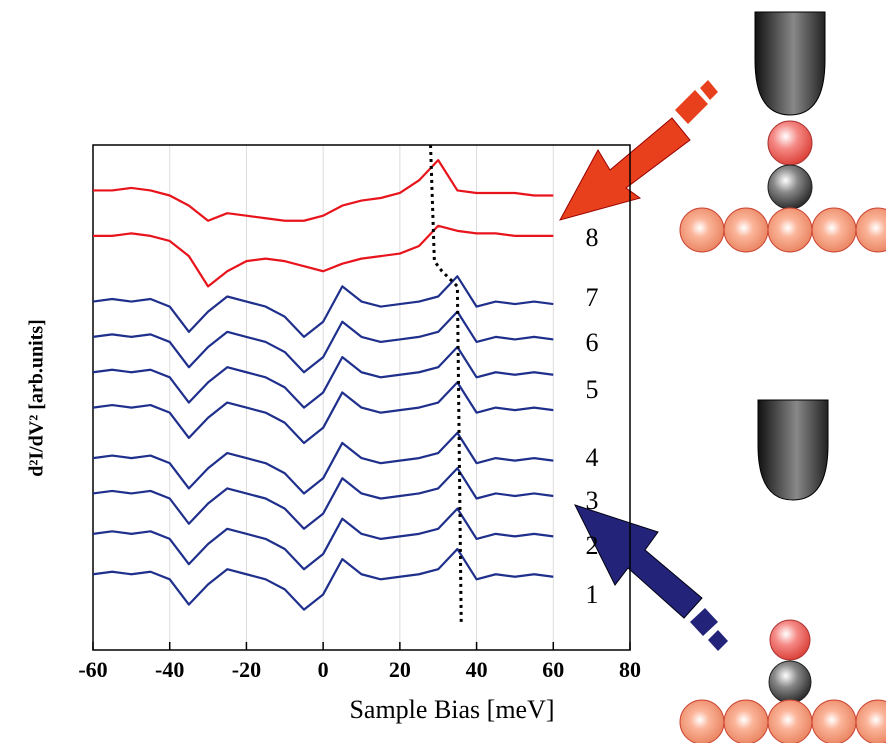 The width and height of the screenshot is (886, 743). Describe the element at coordinates (323, 669) in the screenshot. I see `x-tick-label: 0` at that location.